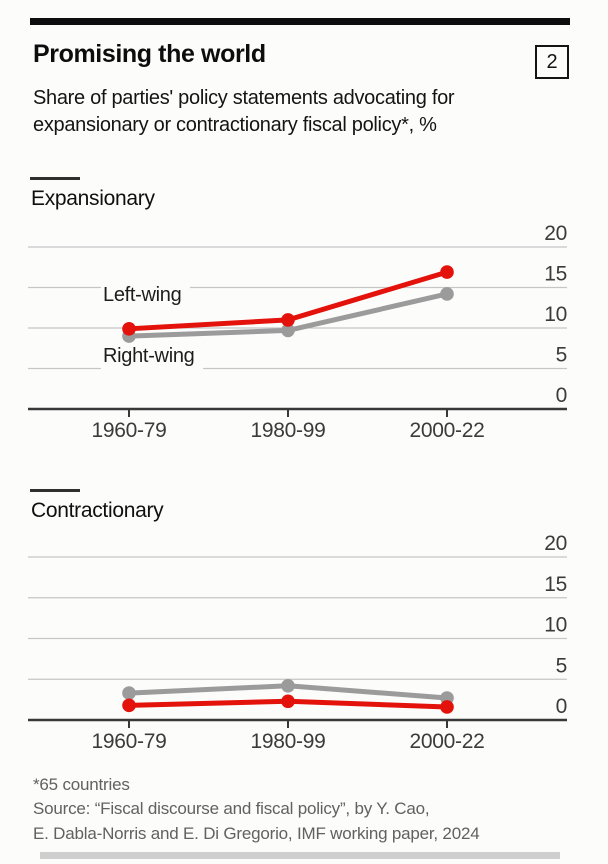 The width and height of the screenshot is (608, 864). I want to click on panel-title-contractionary: Contractionary, so click(97, 510).